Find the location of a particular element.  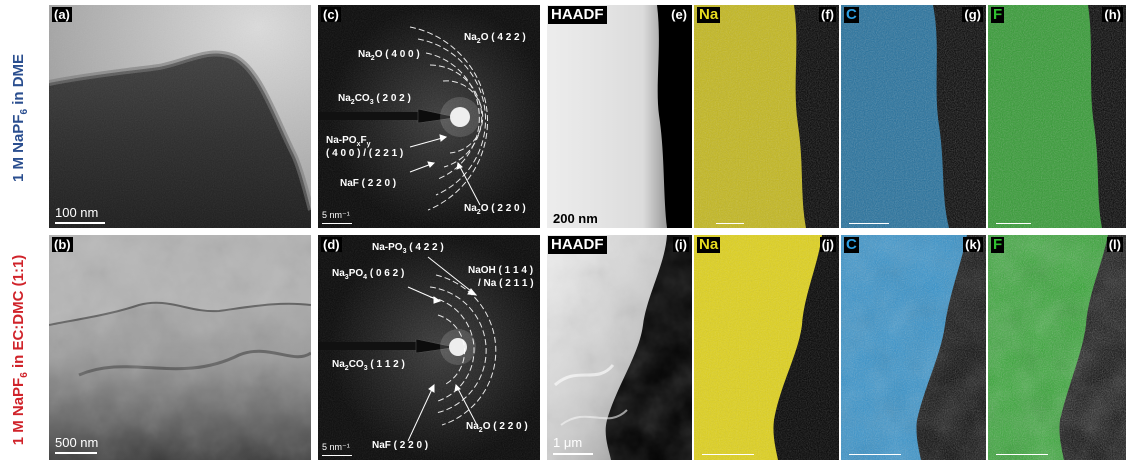

annotation-napo3-422: Na-PO3 ( 4 2 2 ) is located at coordinates (408, 248).